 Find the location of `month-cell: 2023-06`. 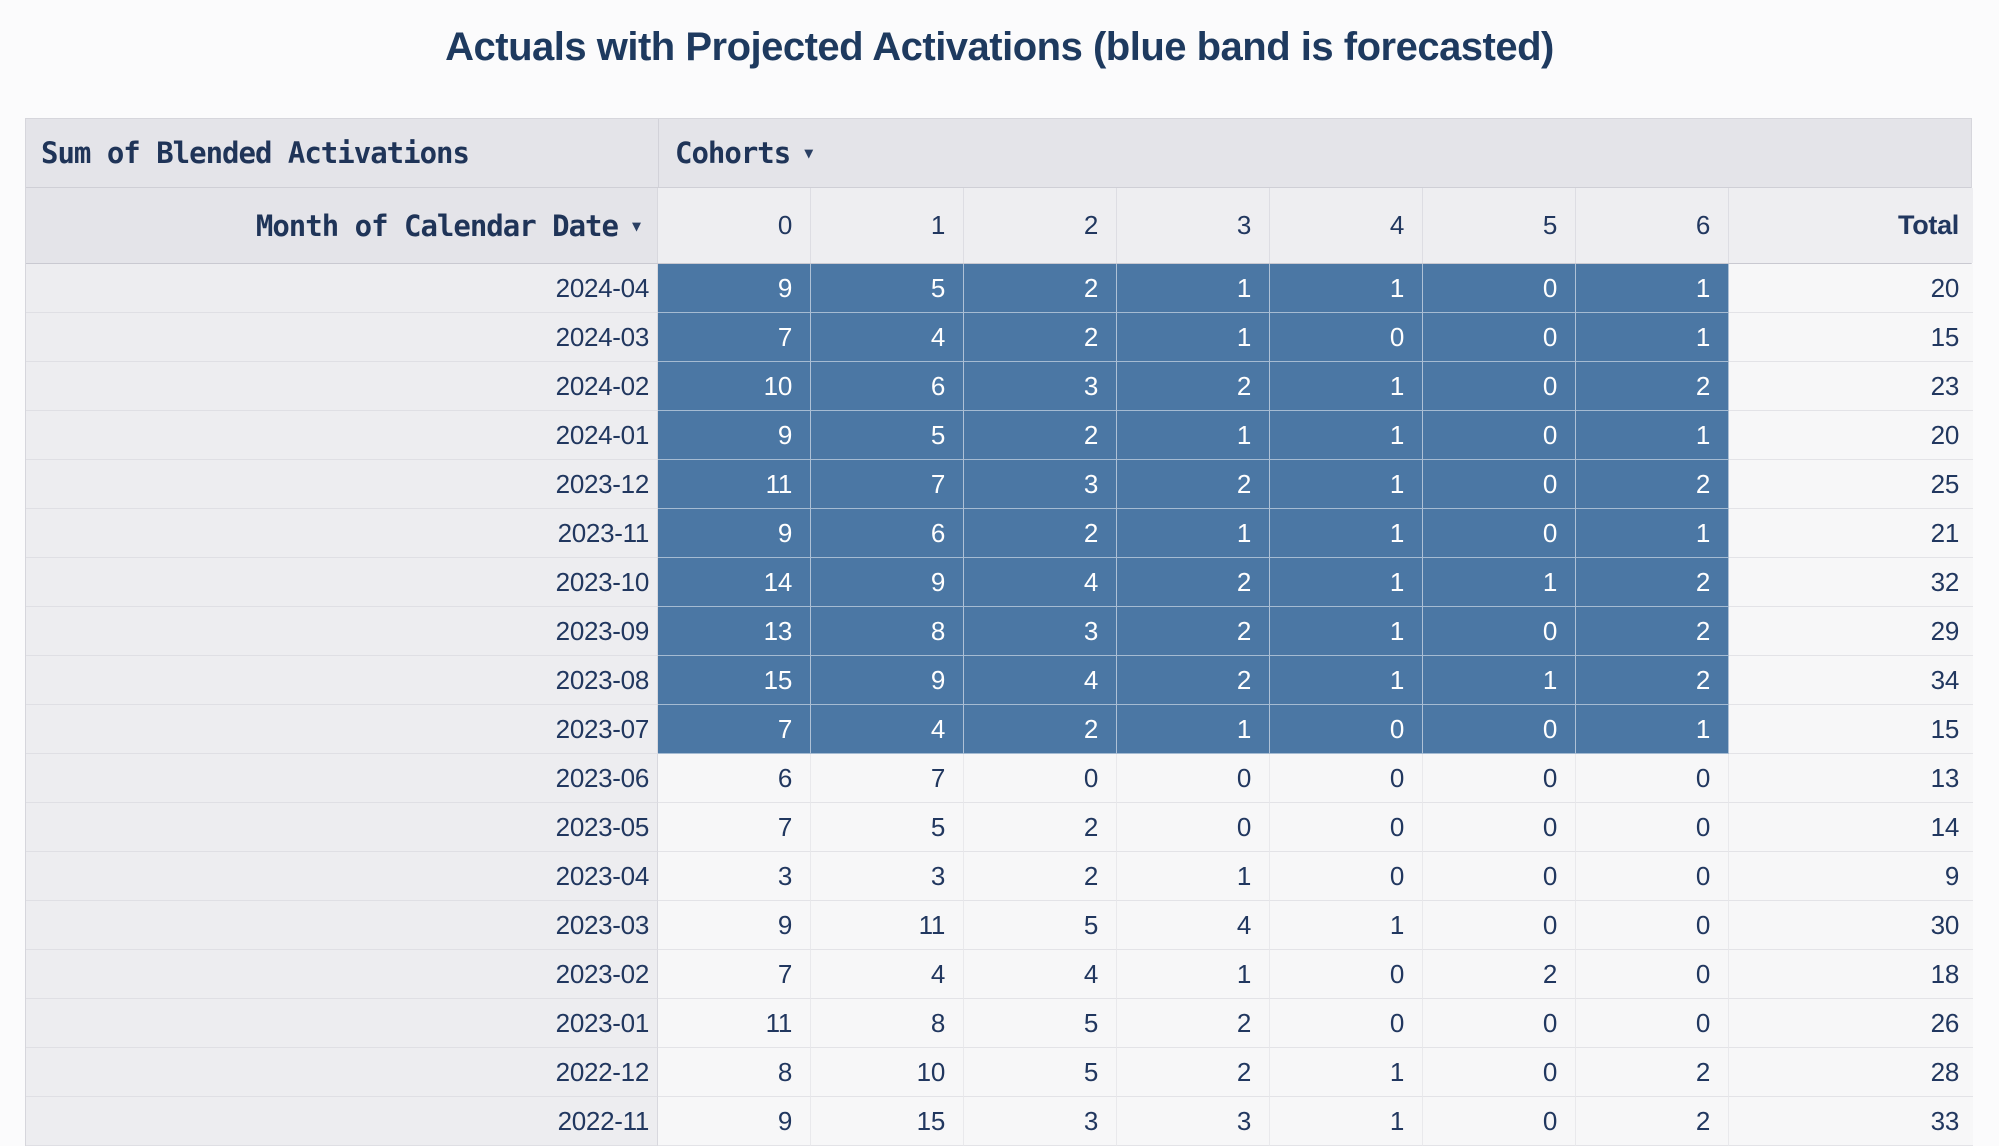

month-cell: 2023-06 is located at coordinates (342, 778).